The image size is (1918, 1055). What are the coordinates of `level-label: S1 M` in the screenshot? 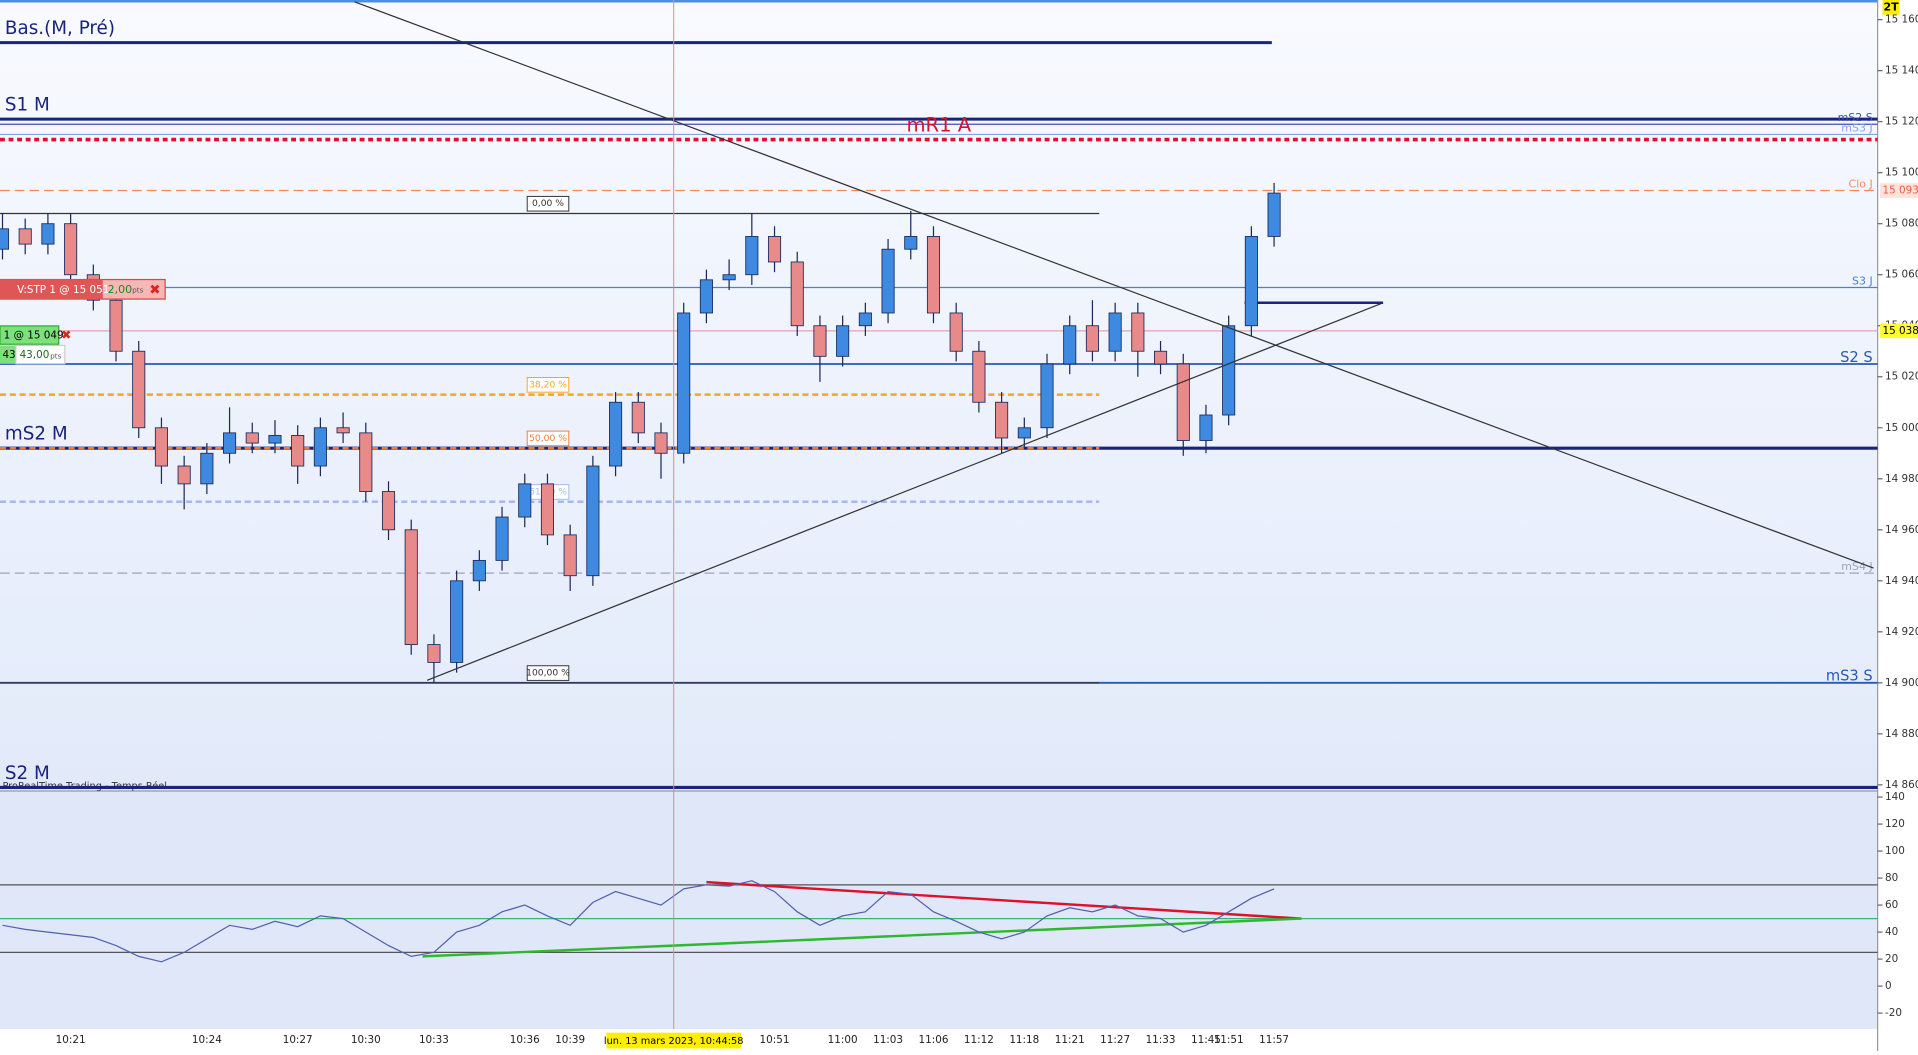 It's located at (27, 105).